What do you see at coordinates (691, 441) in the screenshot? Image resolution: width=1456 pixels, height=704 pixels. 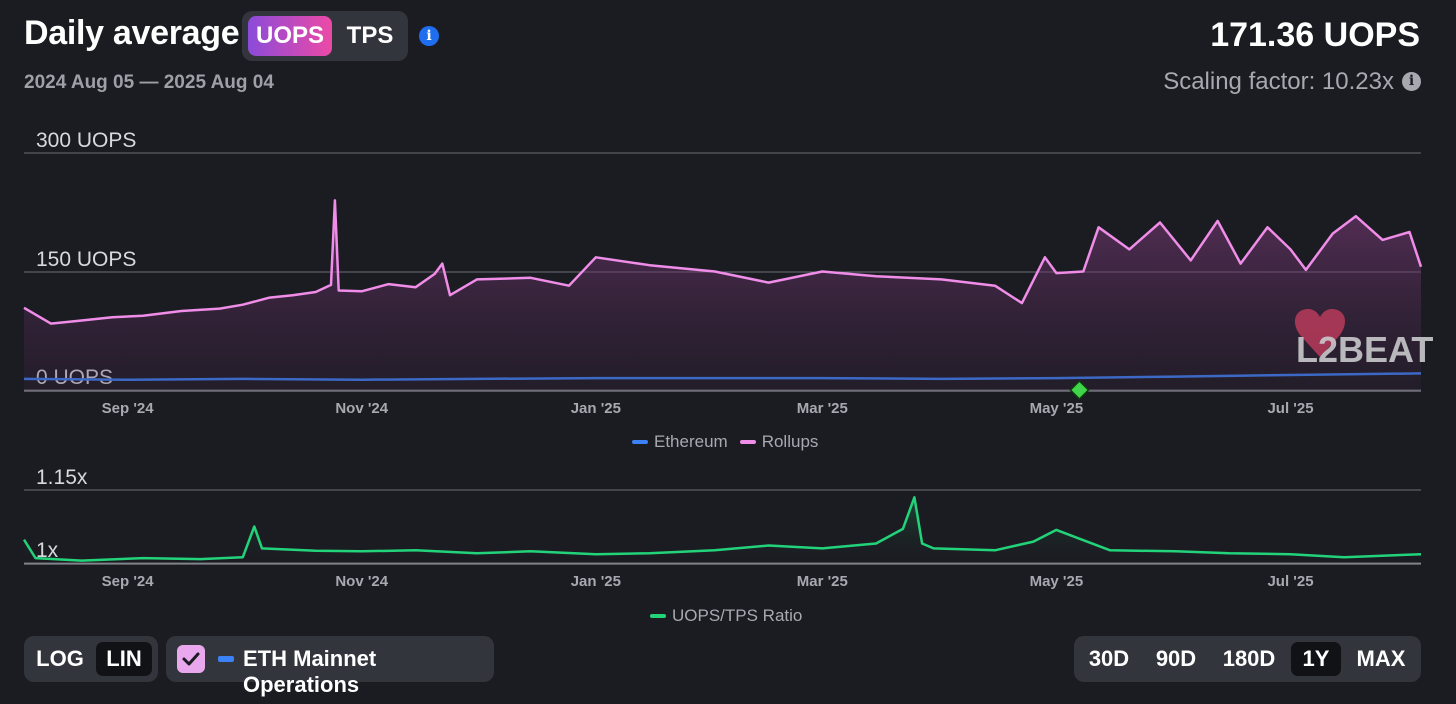 I see `legend-ethereum-label: Ethereum` at bounding box center [691, 441].